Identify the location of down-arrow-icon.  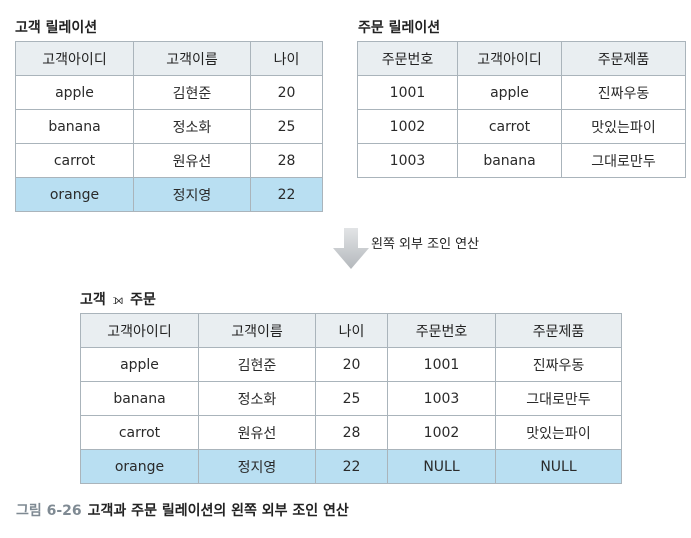
(351, 248).